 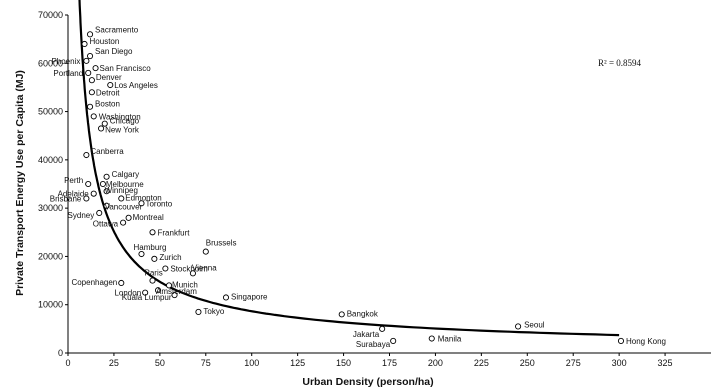 I want to click on point-label: Tokyo, so click(x=213, y=311).